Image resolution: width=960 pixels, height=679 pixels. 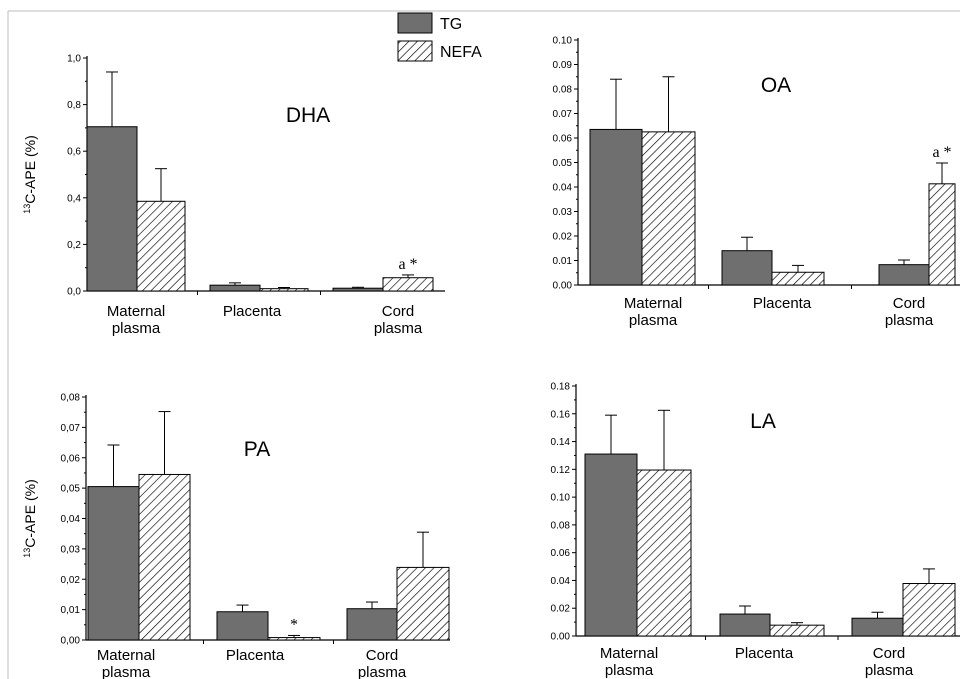 I want to click on legend-swatch-tg, so click(x=415, y=23).